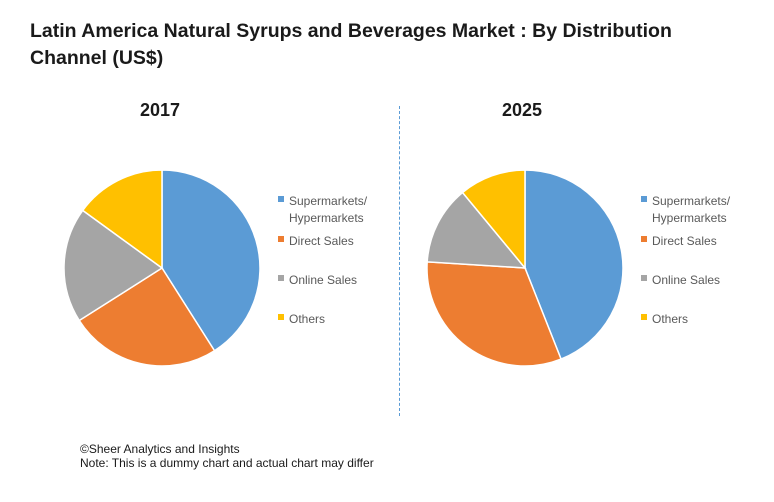 Image resolution: width=774 pixels, height=502 pixels. What do you see at coordinates (122, 219) in the screenshot?
I see `pie-slice-2017-others` at bounding box center [122, 219].